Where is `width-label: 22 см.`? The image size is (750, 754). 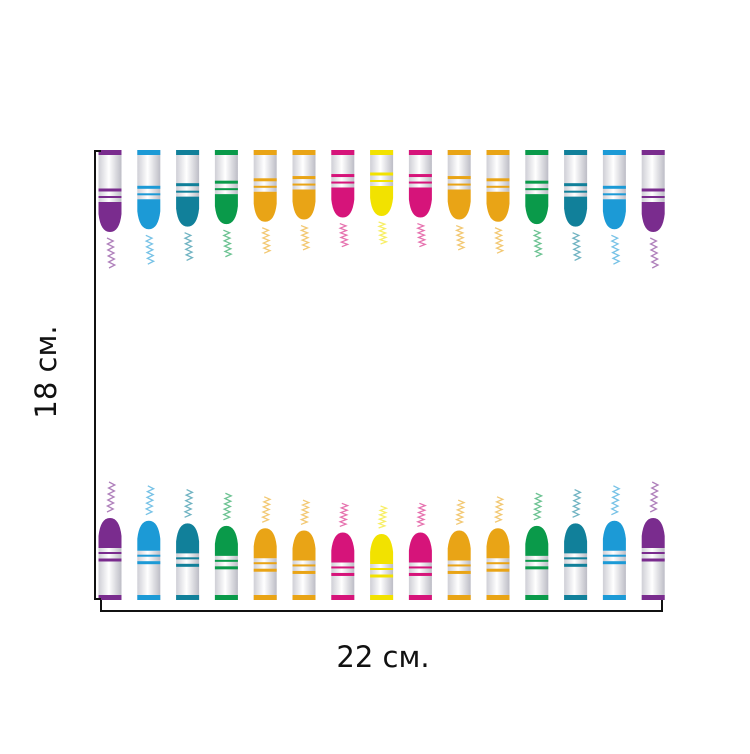
width-label: 22 см. is located at coordinates (382, 657).